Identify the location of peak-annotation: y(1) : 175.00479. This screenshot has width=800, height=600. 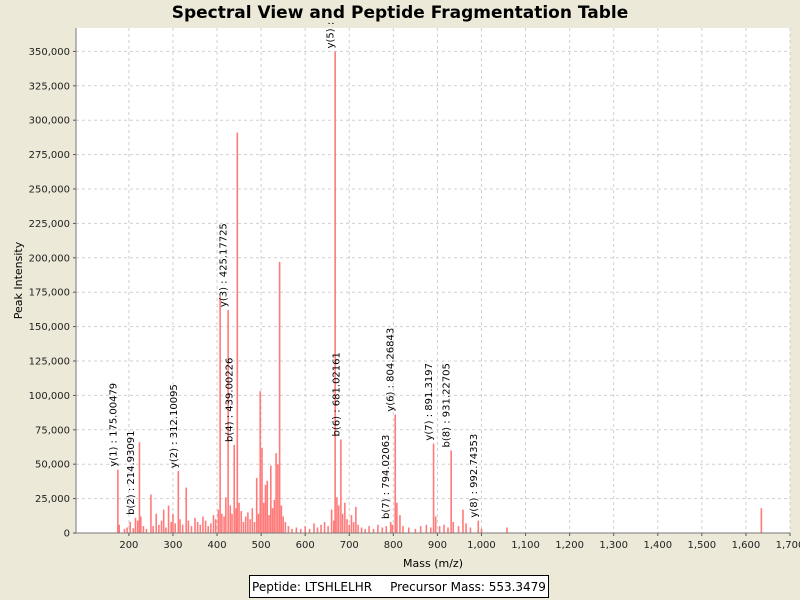
(113, 425).